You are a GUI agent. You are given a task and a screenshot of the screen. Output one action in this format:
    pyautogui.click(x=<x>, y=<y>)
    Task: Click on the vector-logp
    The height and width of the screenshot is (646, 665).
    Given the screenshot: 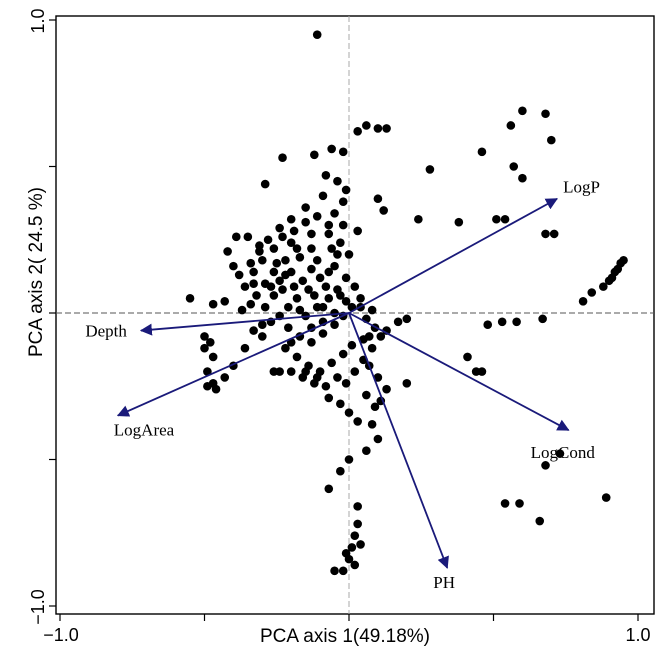 What is the action you would take?
    pyautogui.click(x=453, y=255)
    